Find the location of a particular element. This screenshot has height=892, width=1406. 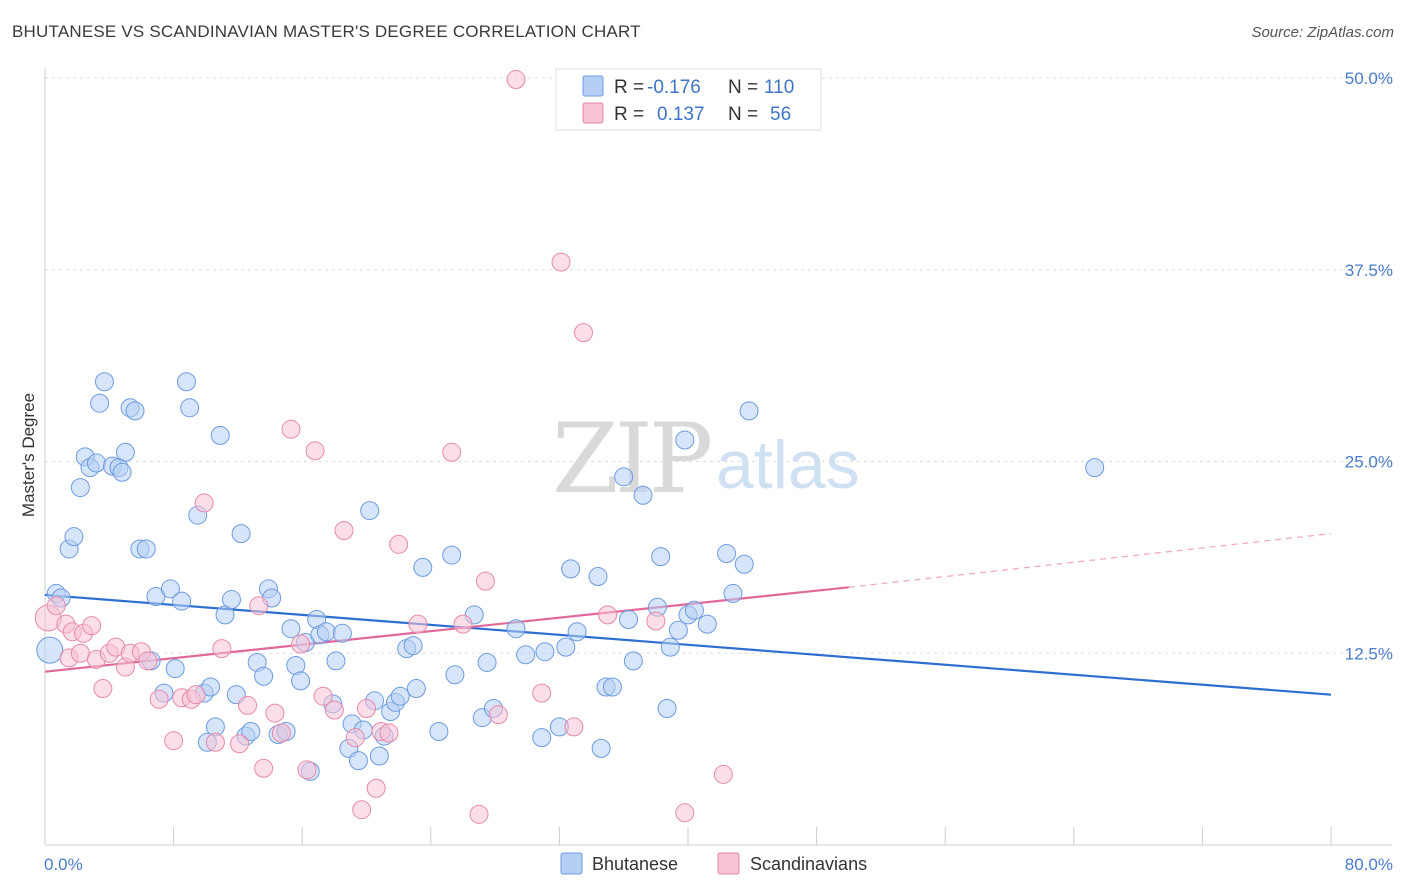

y-tick-label: 12.5% is located at coordinates (1369, 653).